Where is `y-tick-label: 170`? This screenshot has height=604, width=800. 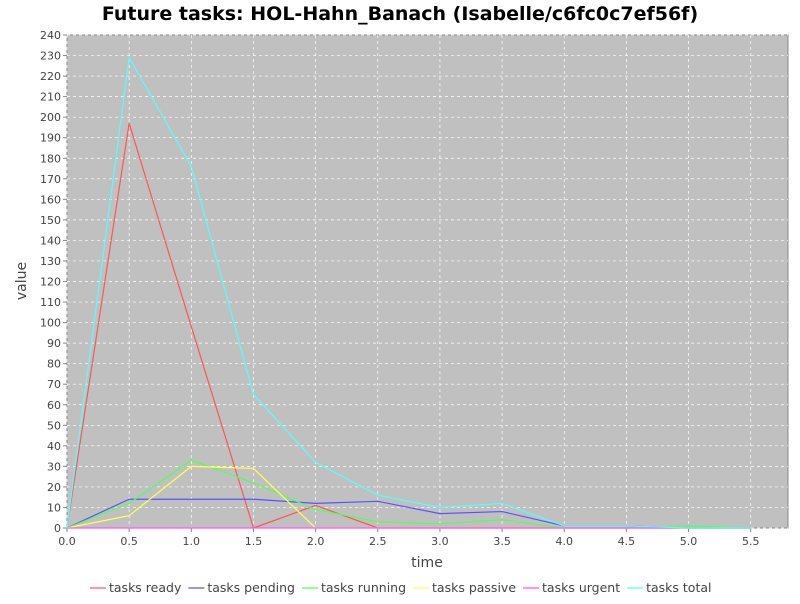 y-tick-label: 170 is located at coordinates (50, 179).